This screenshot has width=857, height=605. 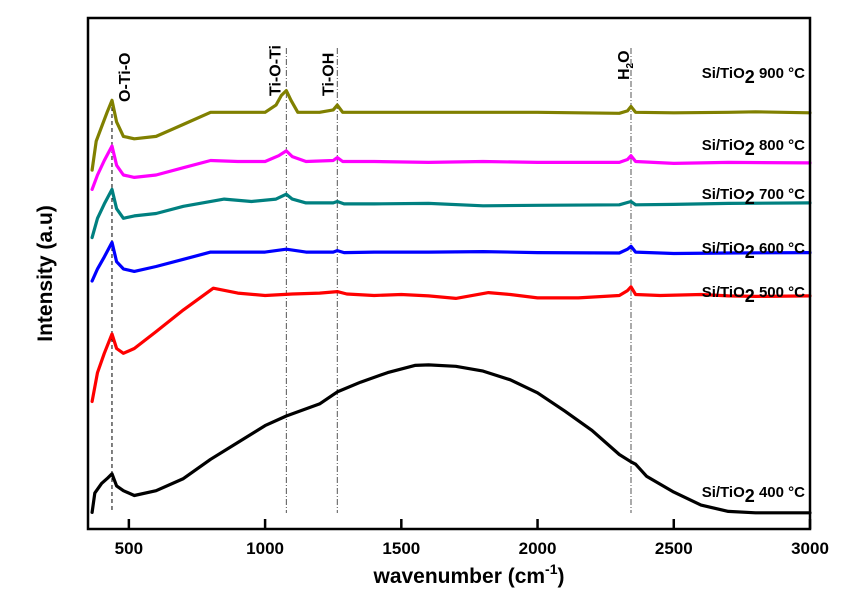 I want to click on peak-label-h2o: H2O, so click(x=626, y=65).